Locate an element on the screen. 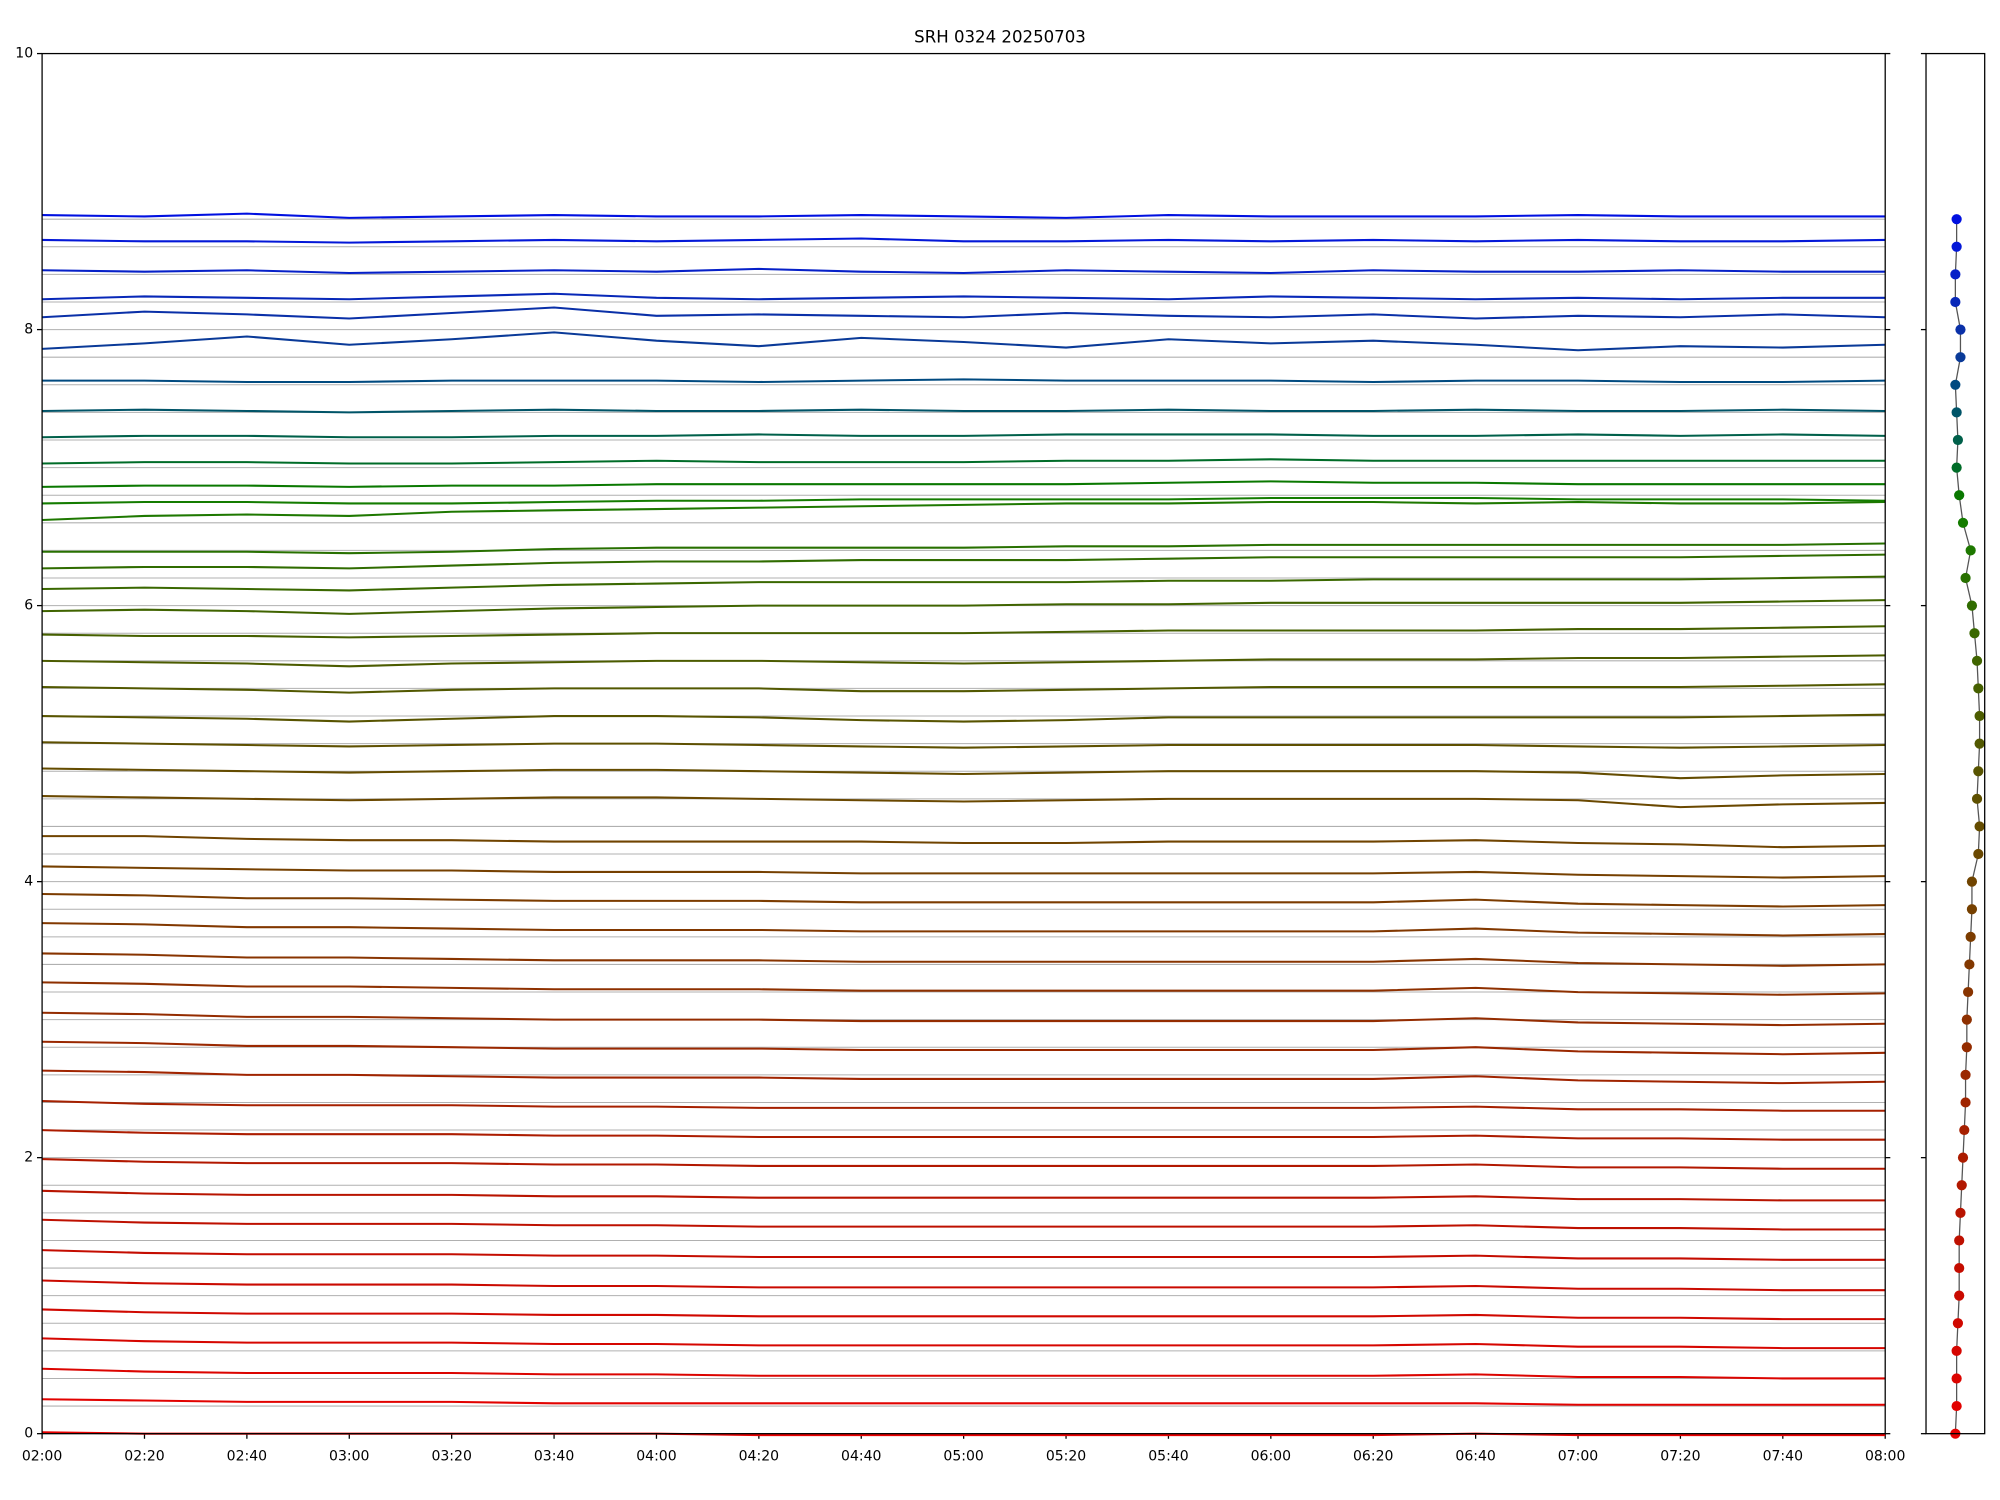 This screenshot has height=1500, width=2000. x-tick-label: 08:00 is located at coordinates (1885, 1457).